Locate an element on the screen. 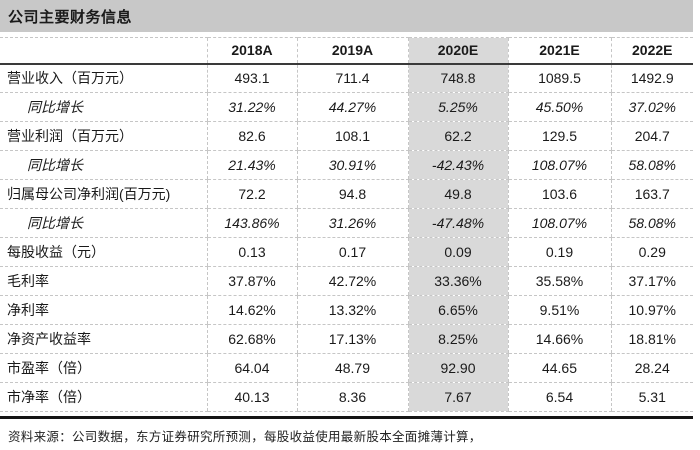 The image size is (700, 450). table-row: 毛利率 37.87% 42.72% 33.36% 35.58% 37.17% is located at coordinates (346, 281).